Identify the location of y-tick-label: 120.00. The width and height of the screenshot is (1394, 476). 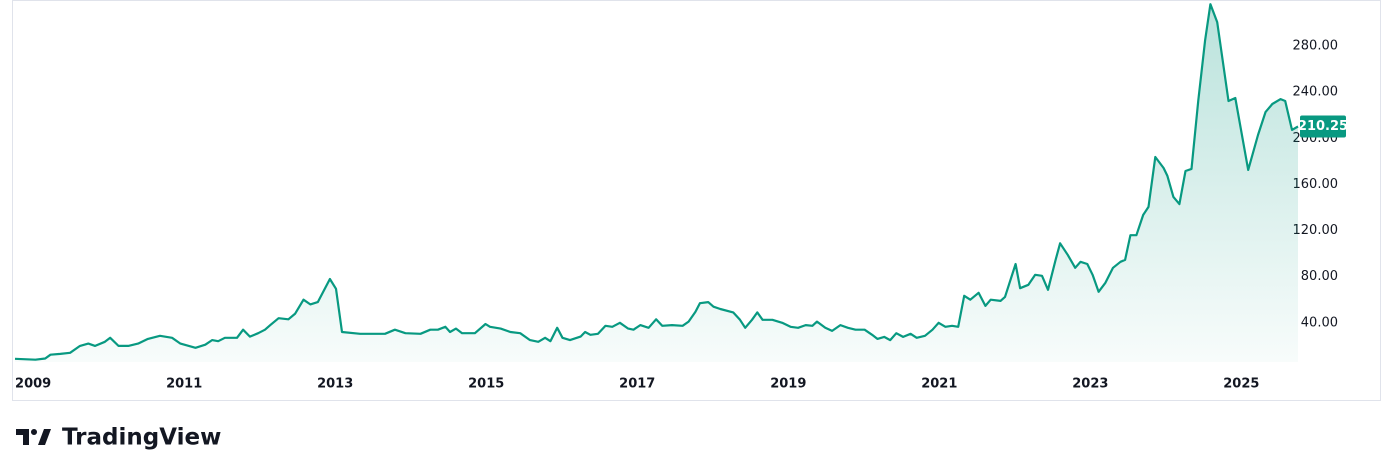
(1316, 230).